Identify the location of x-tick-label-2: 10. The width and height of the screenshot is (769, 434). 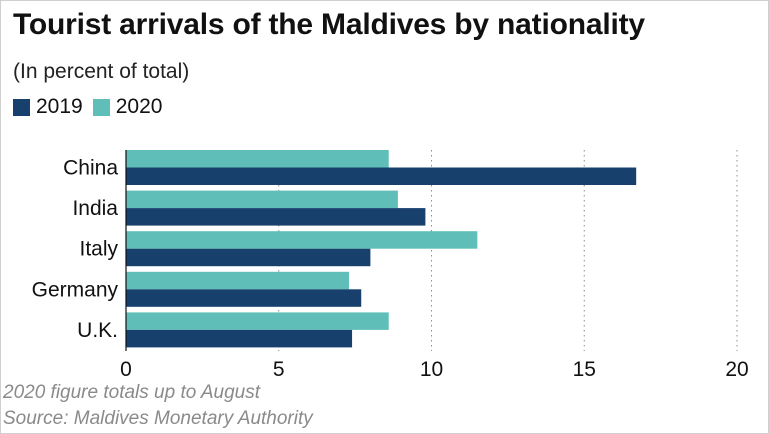
(431, 369).